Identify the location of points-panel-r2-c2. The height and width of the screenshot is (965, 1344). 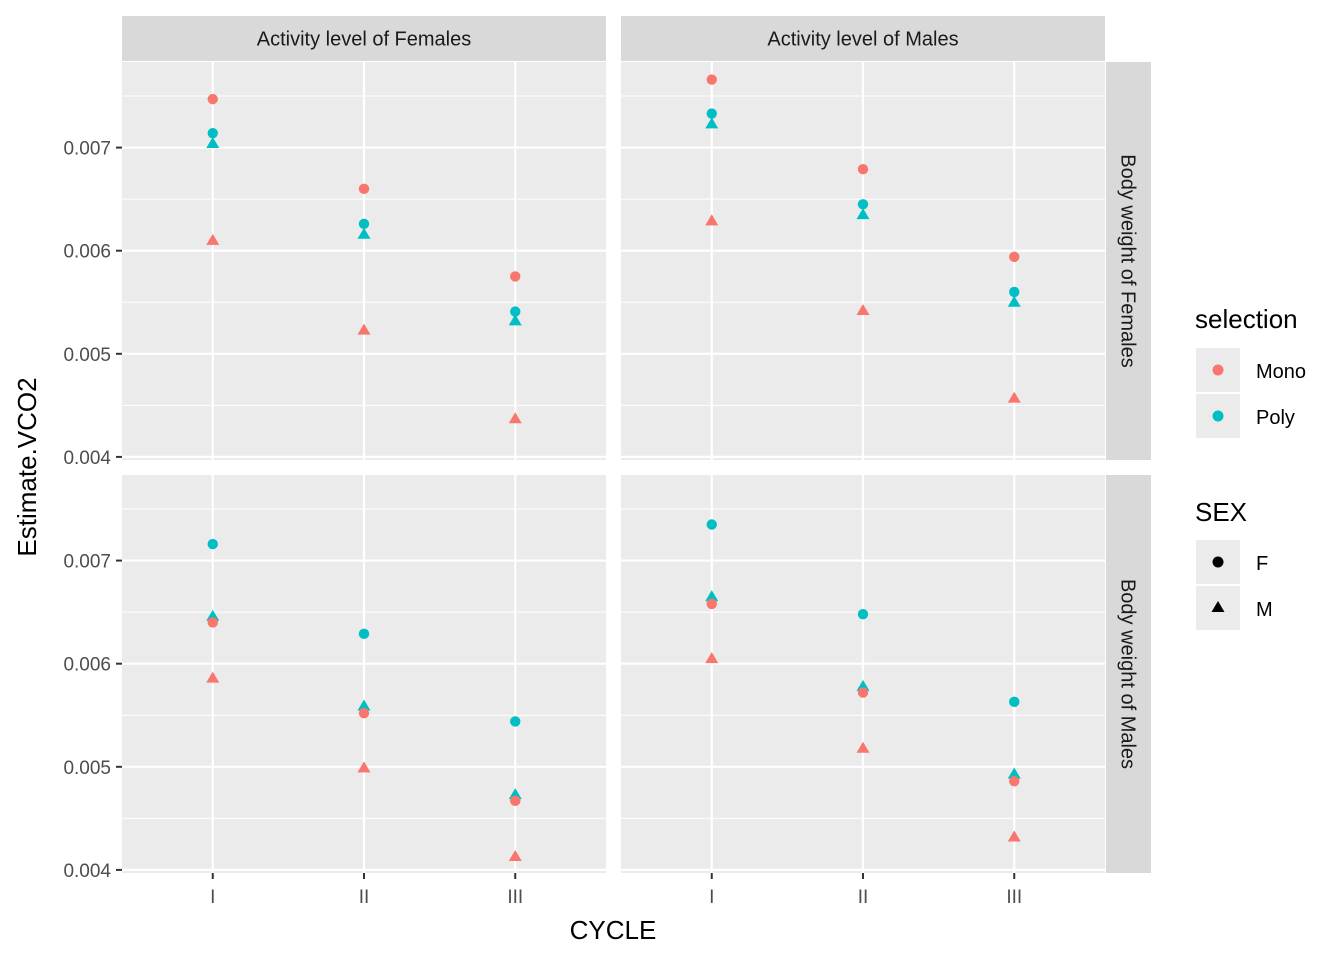
(863, 680).